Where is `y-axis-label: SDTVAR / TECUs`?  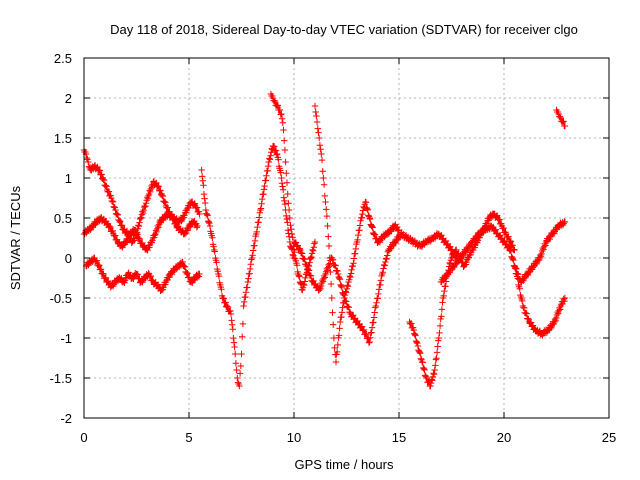
y-axis-label: SDTVAR / TECUs is located at coordinates (15, 237).